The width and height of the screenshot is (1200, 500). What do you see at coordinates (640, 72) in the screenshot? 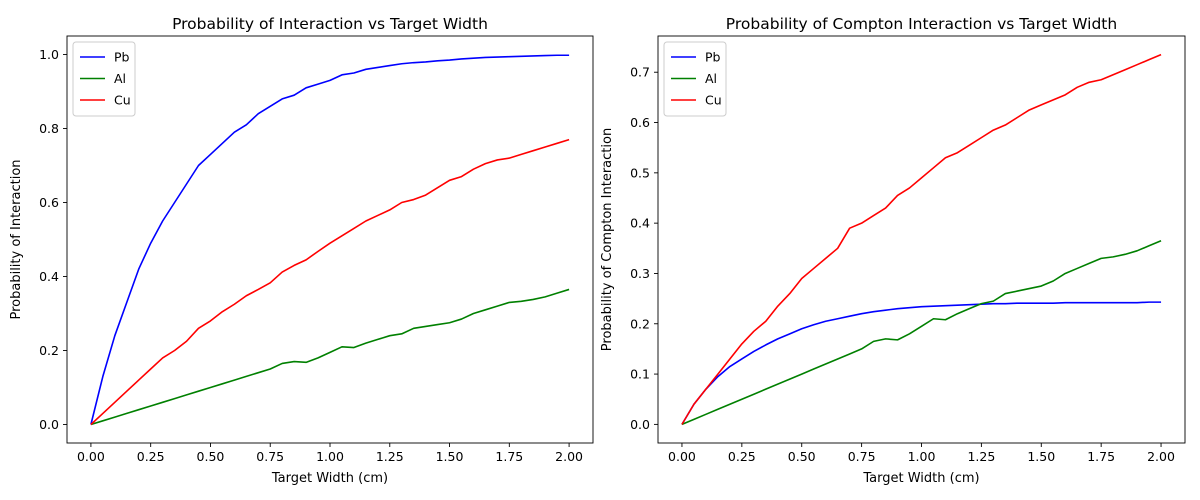
I see `y-tick-label: 0.7` at bounding box center [640, 72].